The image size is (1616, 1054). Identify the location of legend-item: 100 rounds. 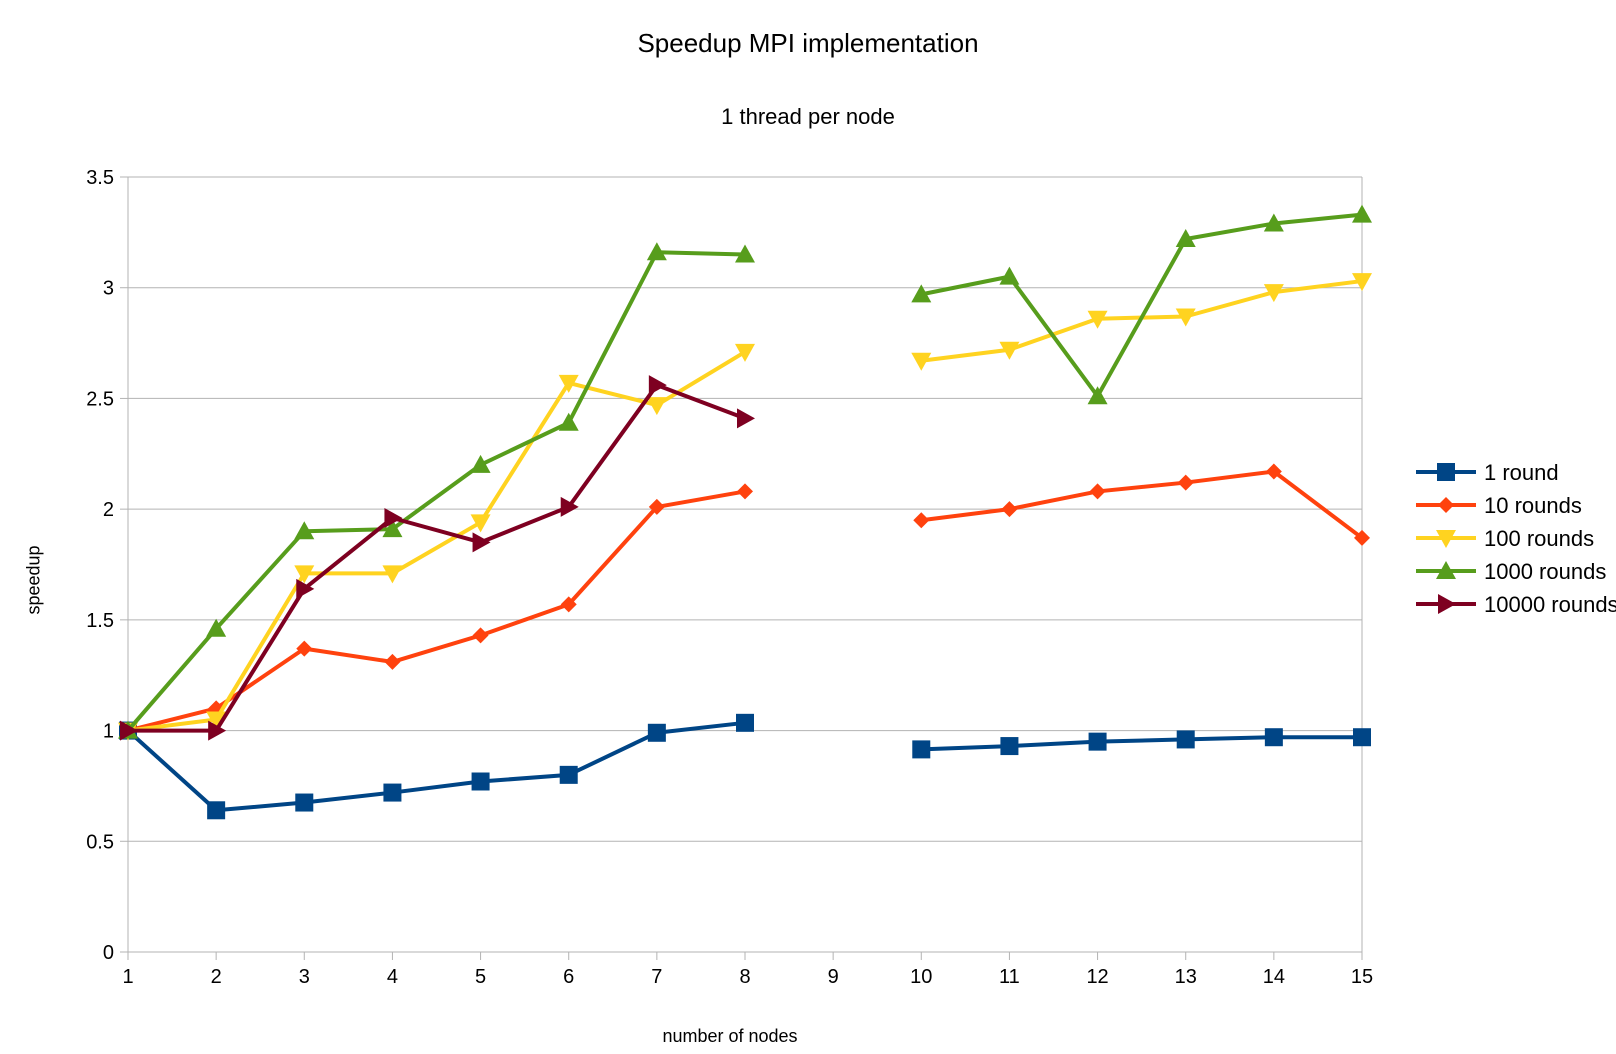
(1515, 538).